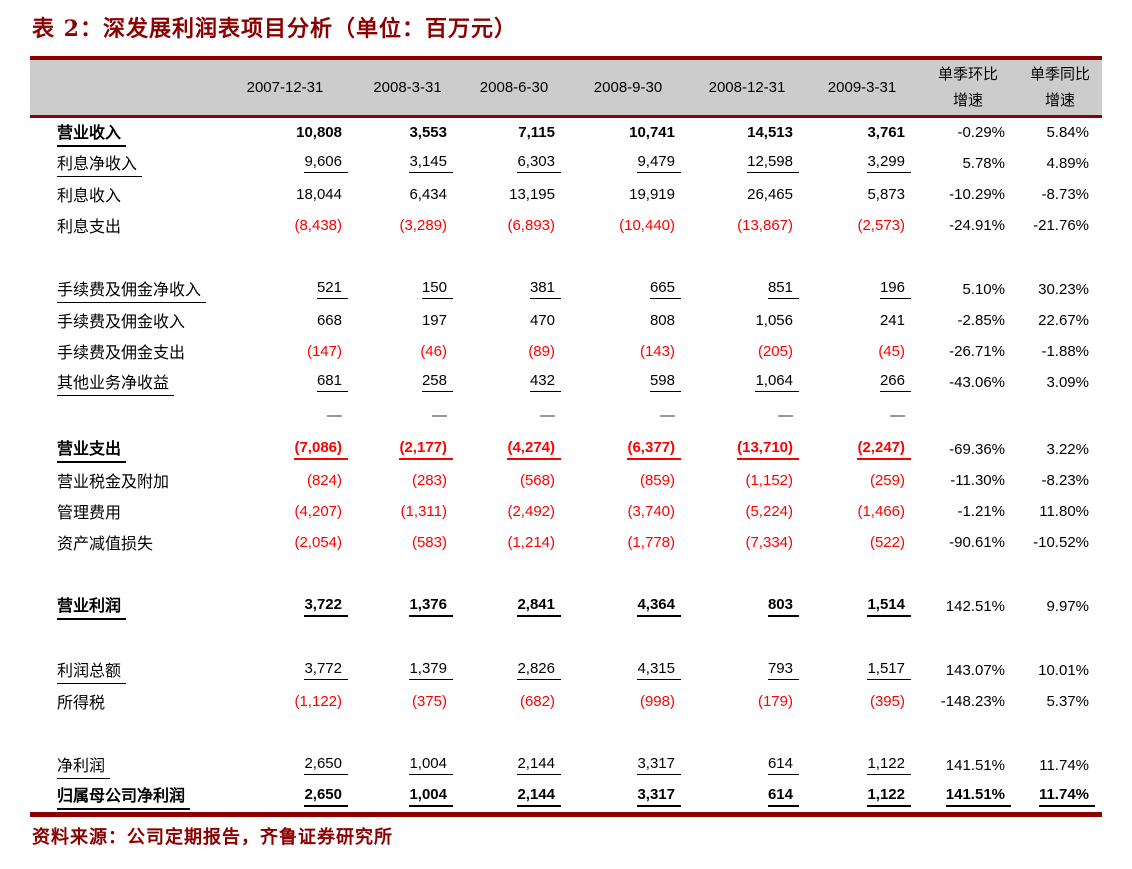  What do you see at coordinates (285, 796) in the screenshot?
I see `value-cell: 2,650` at bounding box center [285, 796].